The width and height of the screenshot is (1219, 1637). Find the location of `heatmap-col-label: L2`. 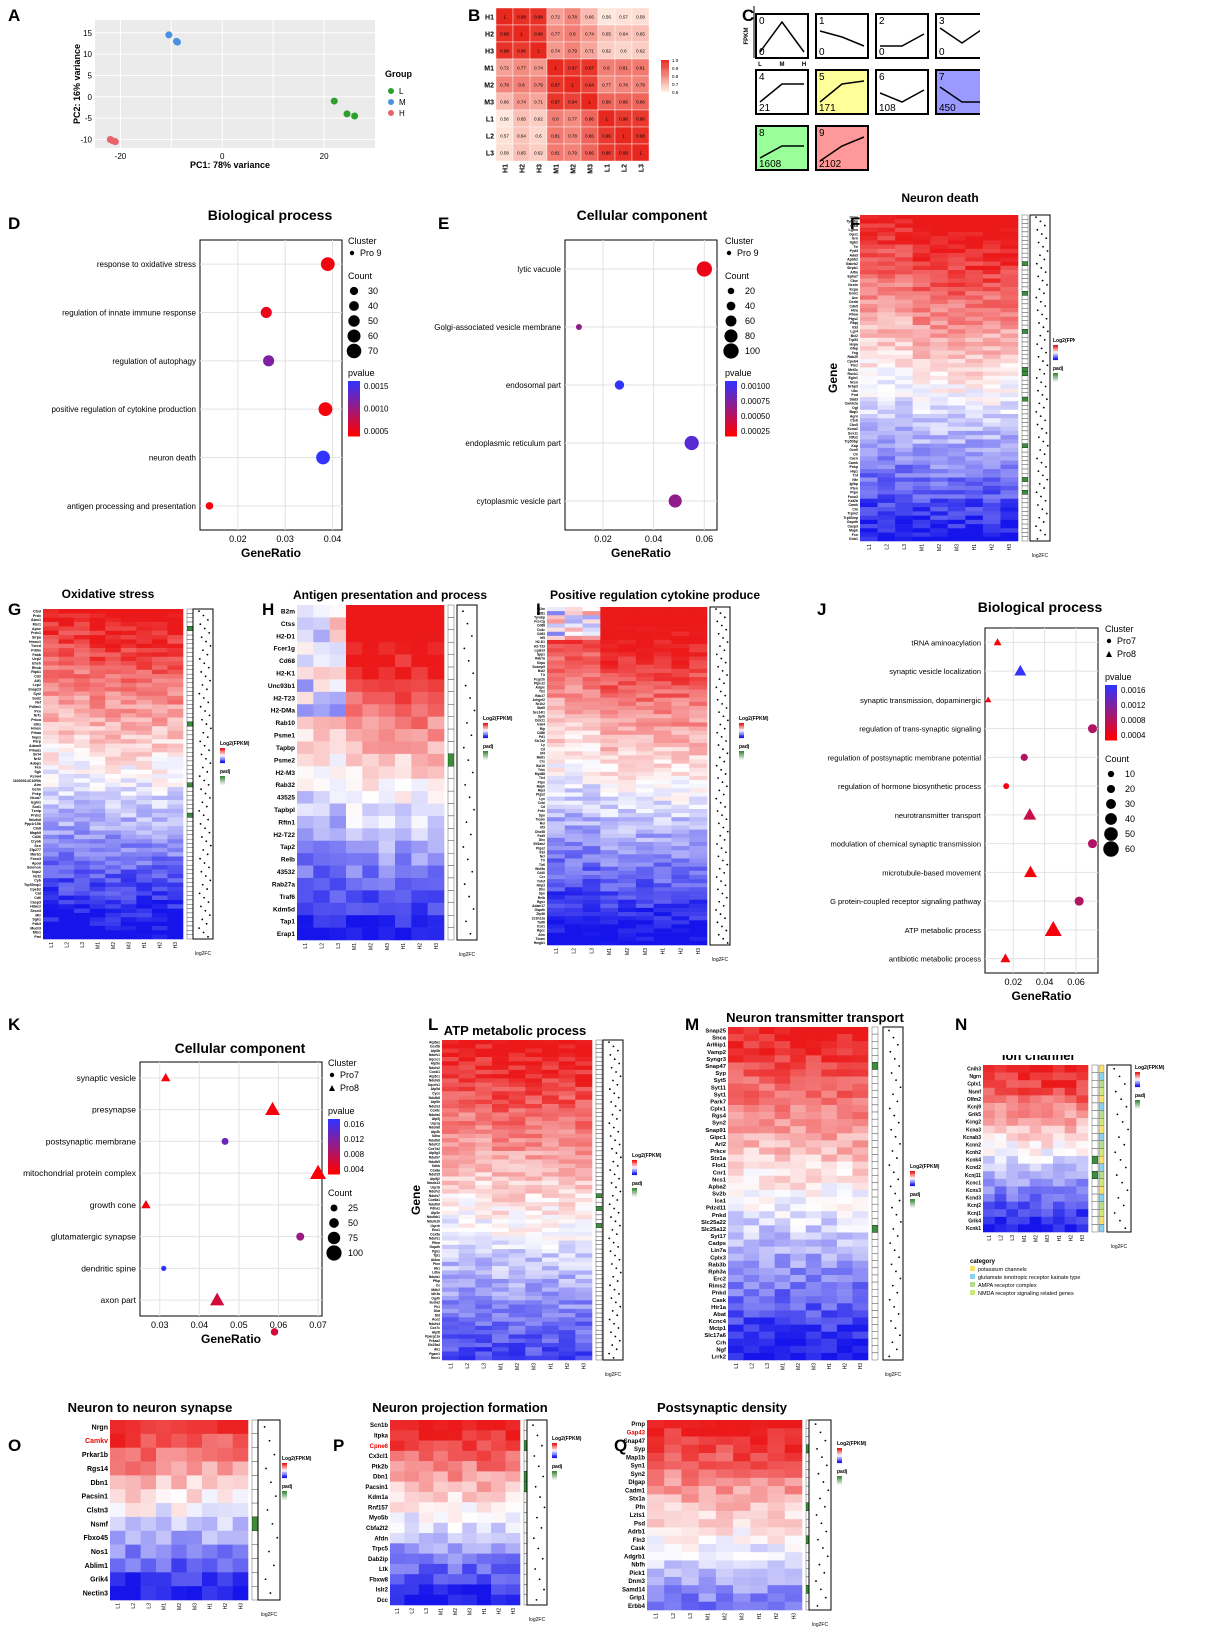

heatmap-col-label: L2 is located at coordinates (67, 945).